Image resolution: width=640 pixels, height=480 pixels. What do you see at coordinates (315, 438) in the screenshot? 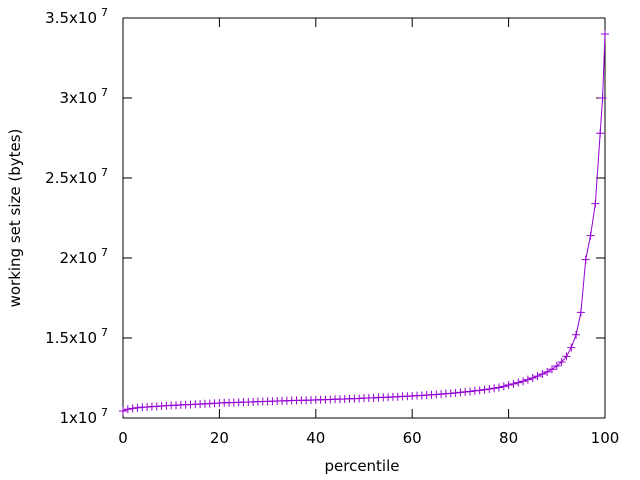
I see `x-tick-label: 40` at bounding box center [315, 438].